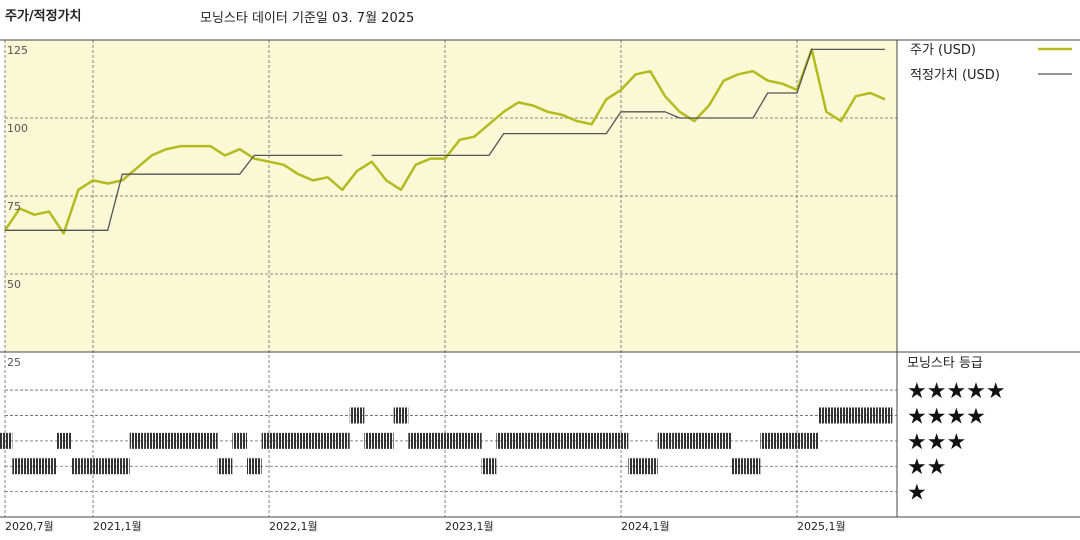  Describe the element at coordinates (945, 363) in the screenshot. I see `rating-title: 모닝스타 등급` at that location.